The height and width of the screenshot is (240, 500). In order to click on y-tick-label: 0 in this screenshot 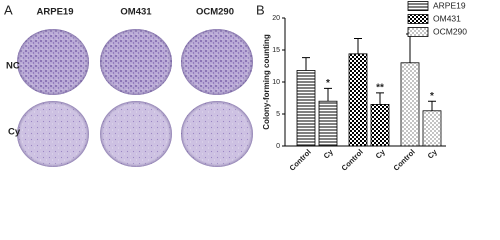, I will do `click(278, 146)`.